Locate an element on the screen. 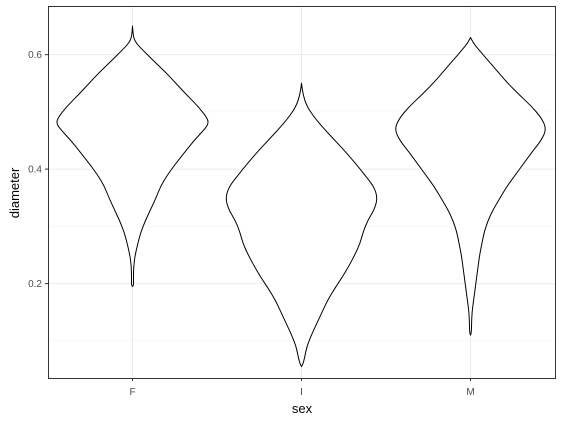  y-axis-title: diameter is located at coordinates (14, 192).